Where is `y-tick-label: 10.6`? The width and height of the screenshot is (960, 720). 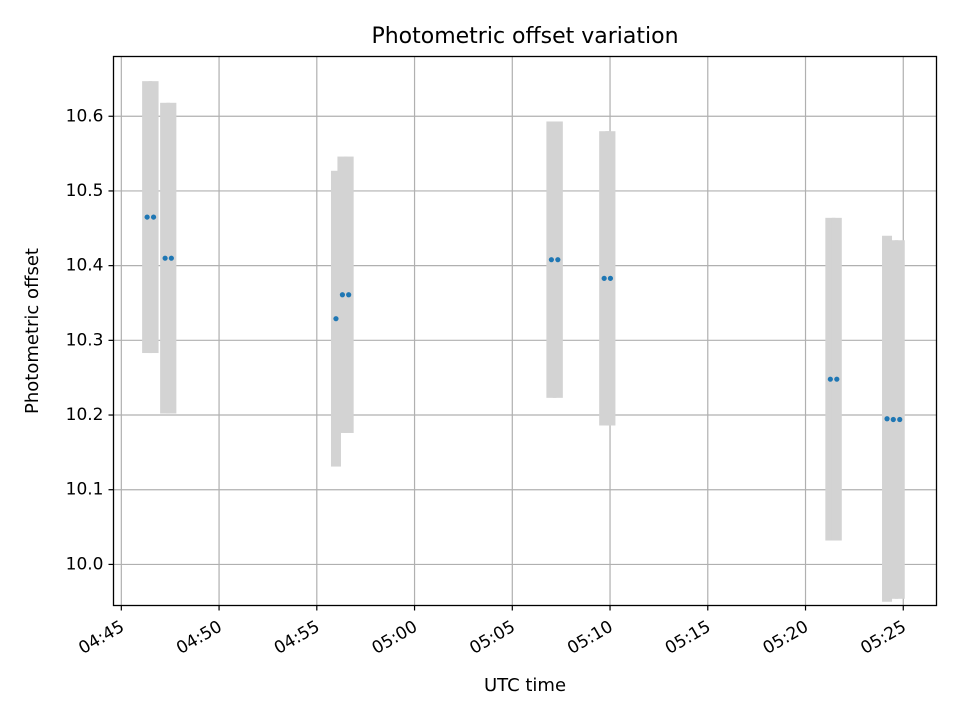
y-tick-label: 10.6 is located at coordinates (85, 116).